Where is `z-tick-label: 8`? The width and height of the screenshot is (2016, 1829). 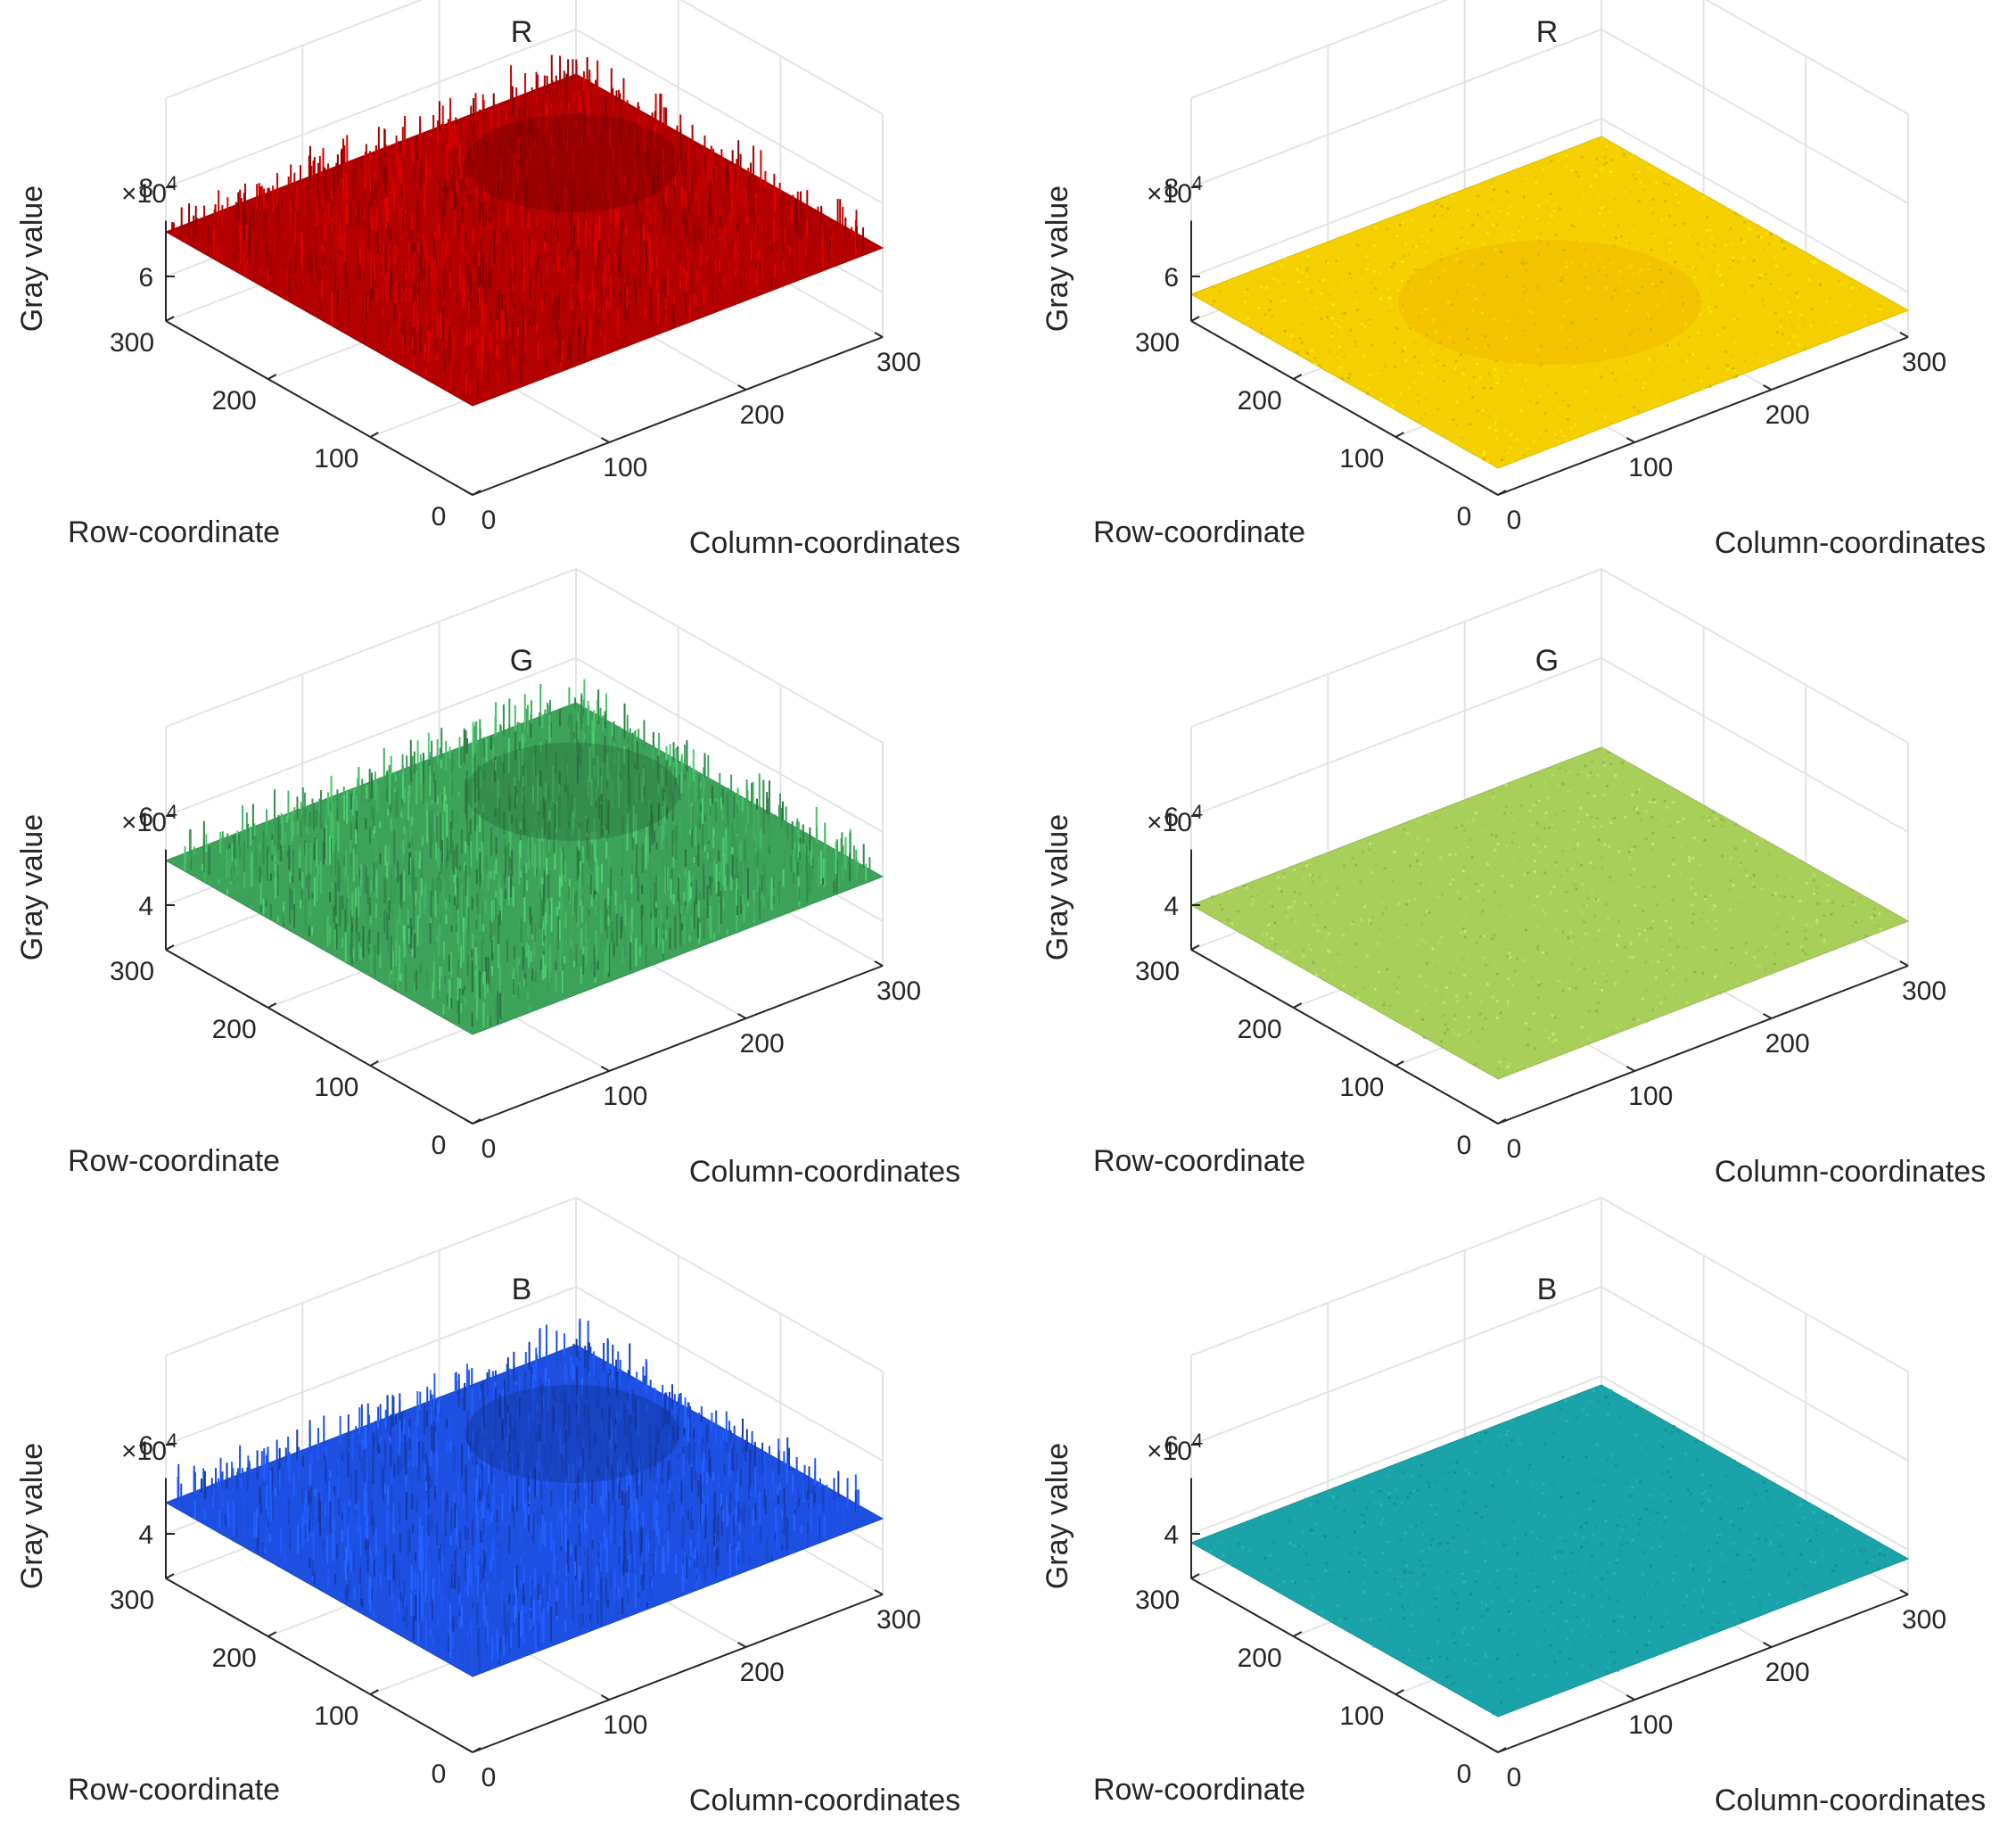
z-tick-label: 8 is located at coordinates (1171, 189).